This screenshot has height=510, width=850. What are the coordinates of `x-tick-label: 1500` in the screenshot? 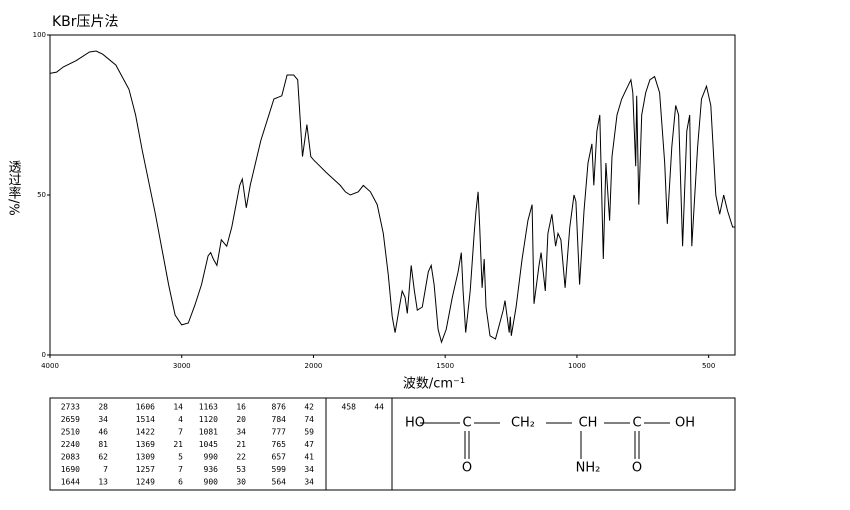 It's located at (445, 366).